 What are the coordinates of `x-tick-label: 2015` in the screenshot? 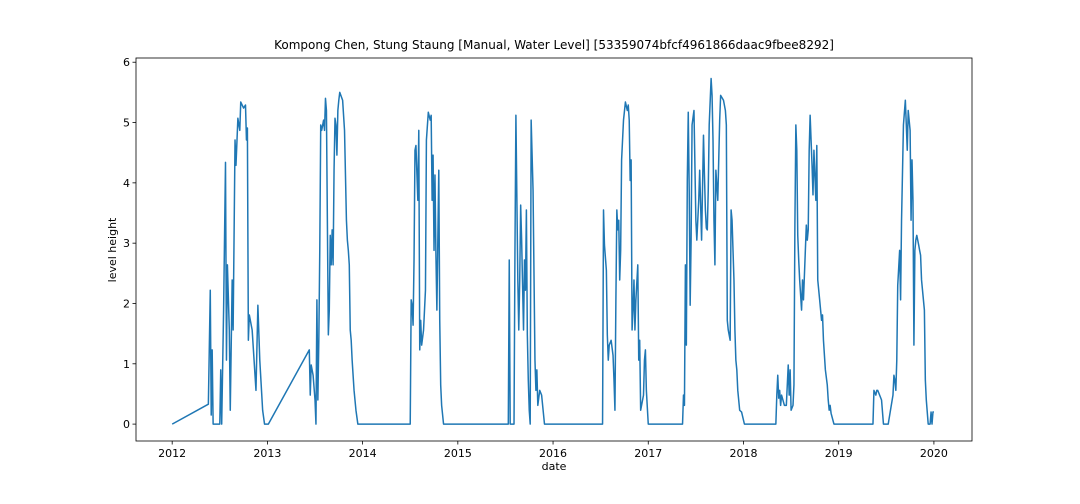 It's located at (458, 453).